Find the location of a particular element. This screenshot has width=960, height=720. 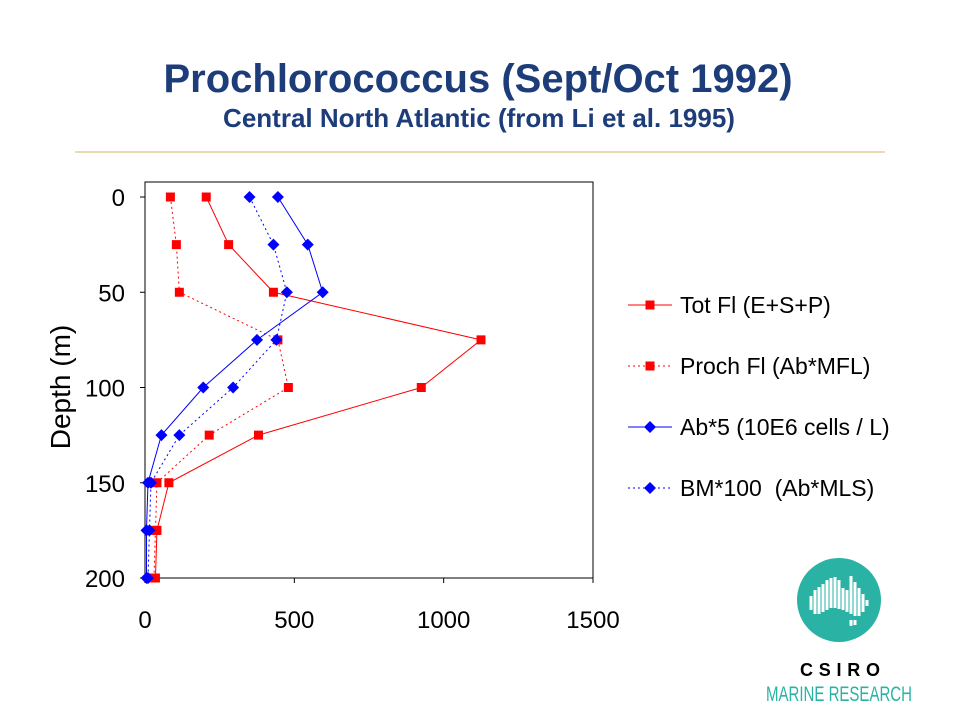

y-tick-label: 50 is located at coordinates (111, 293).